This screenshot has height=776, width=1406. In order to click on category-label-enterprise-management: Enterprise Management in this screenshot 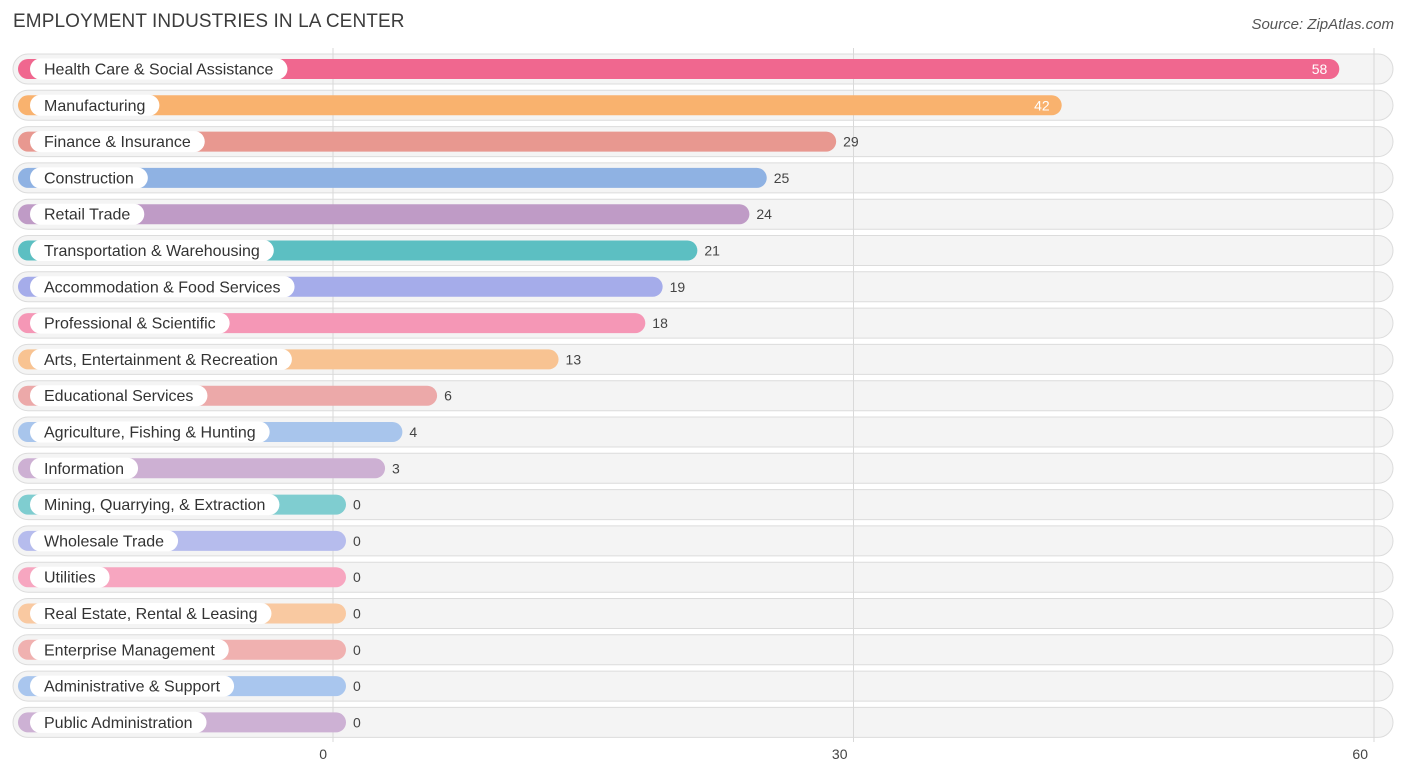, I will do `click(129, 650)`.